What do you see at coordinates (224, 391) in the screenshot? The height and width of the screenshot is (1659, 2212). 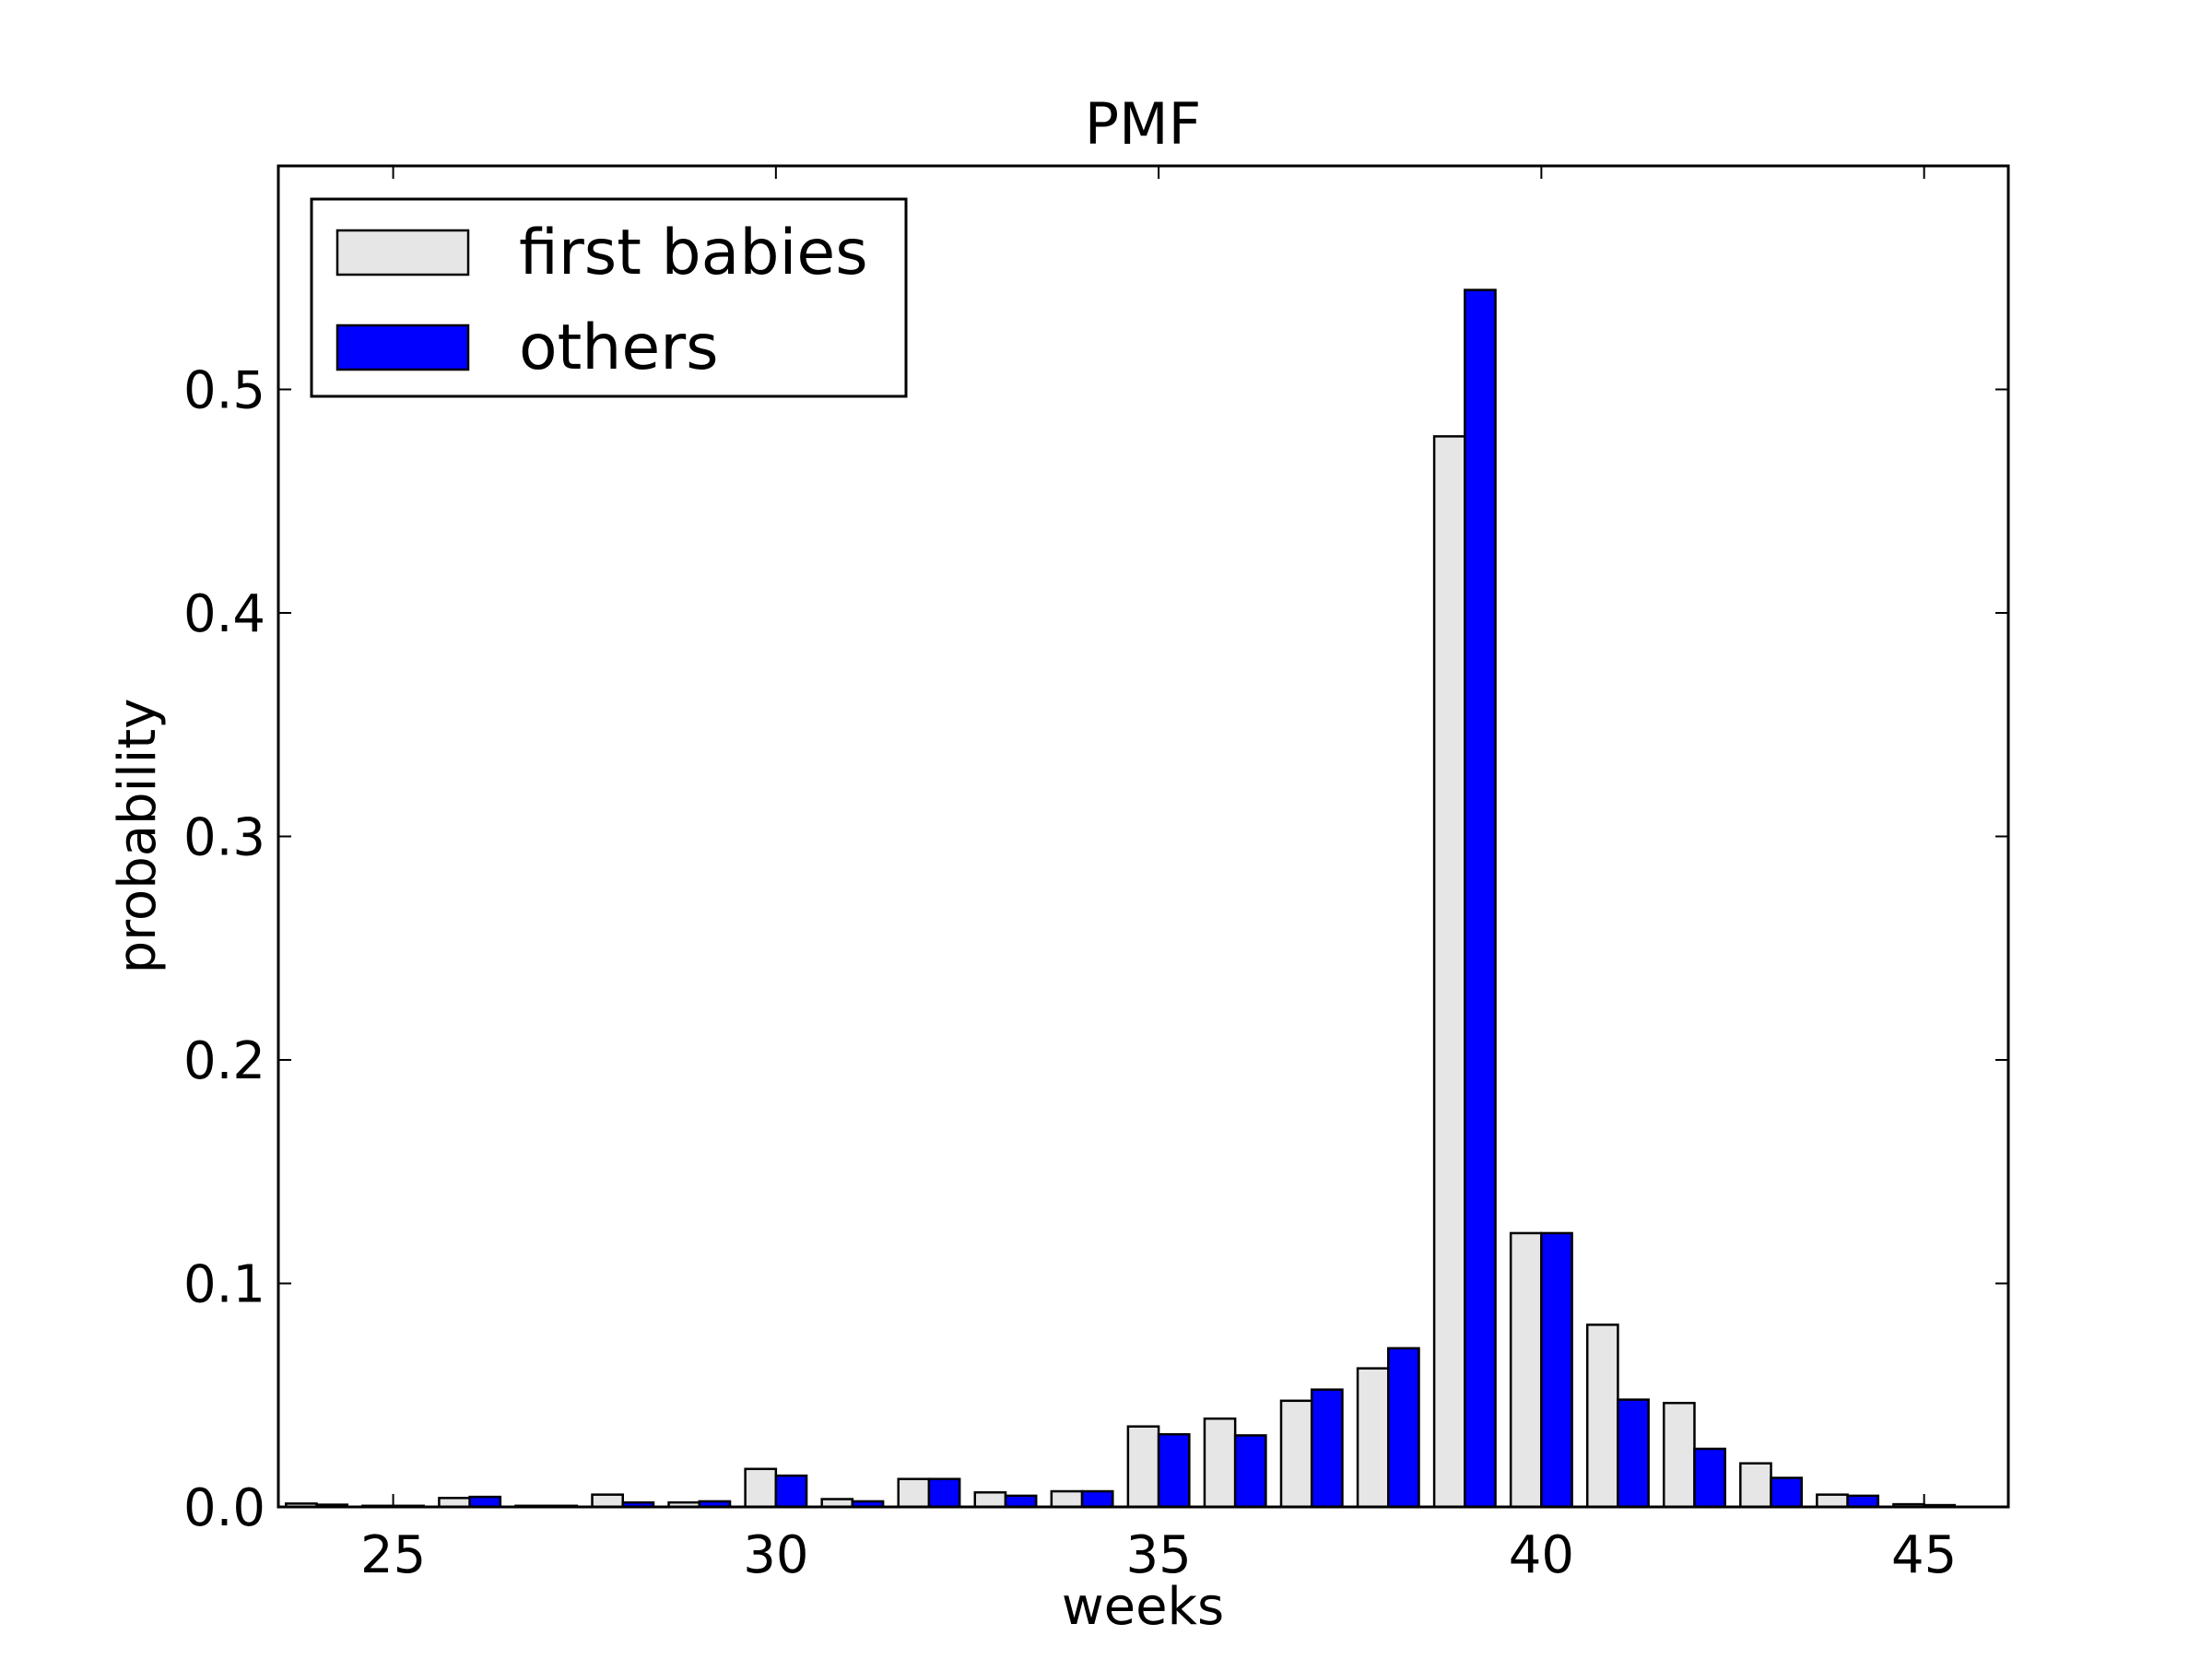 I see `y-tick-label-5: 0.5` at bounding box center [224, 391].